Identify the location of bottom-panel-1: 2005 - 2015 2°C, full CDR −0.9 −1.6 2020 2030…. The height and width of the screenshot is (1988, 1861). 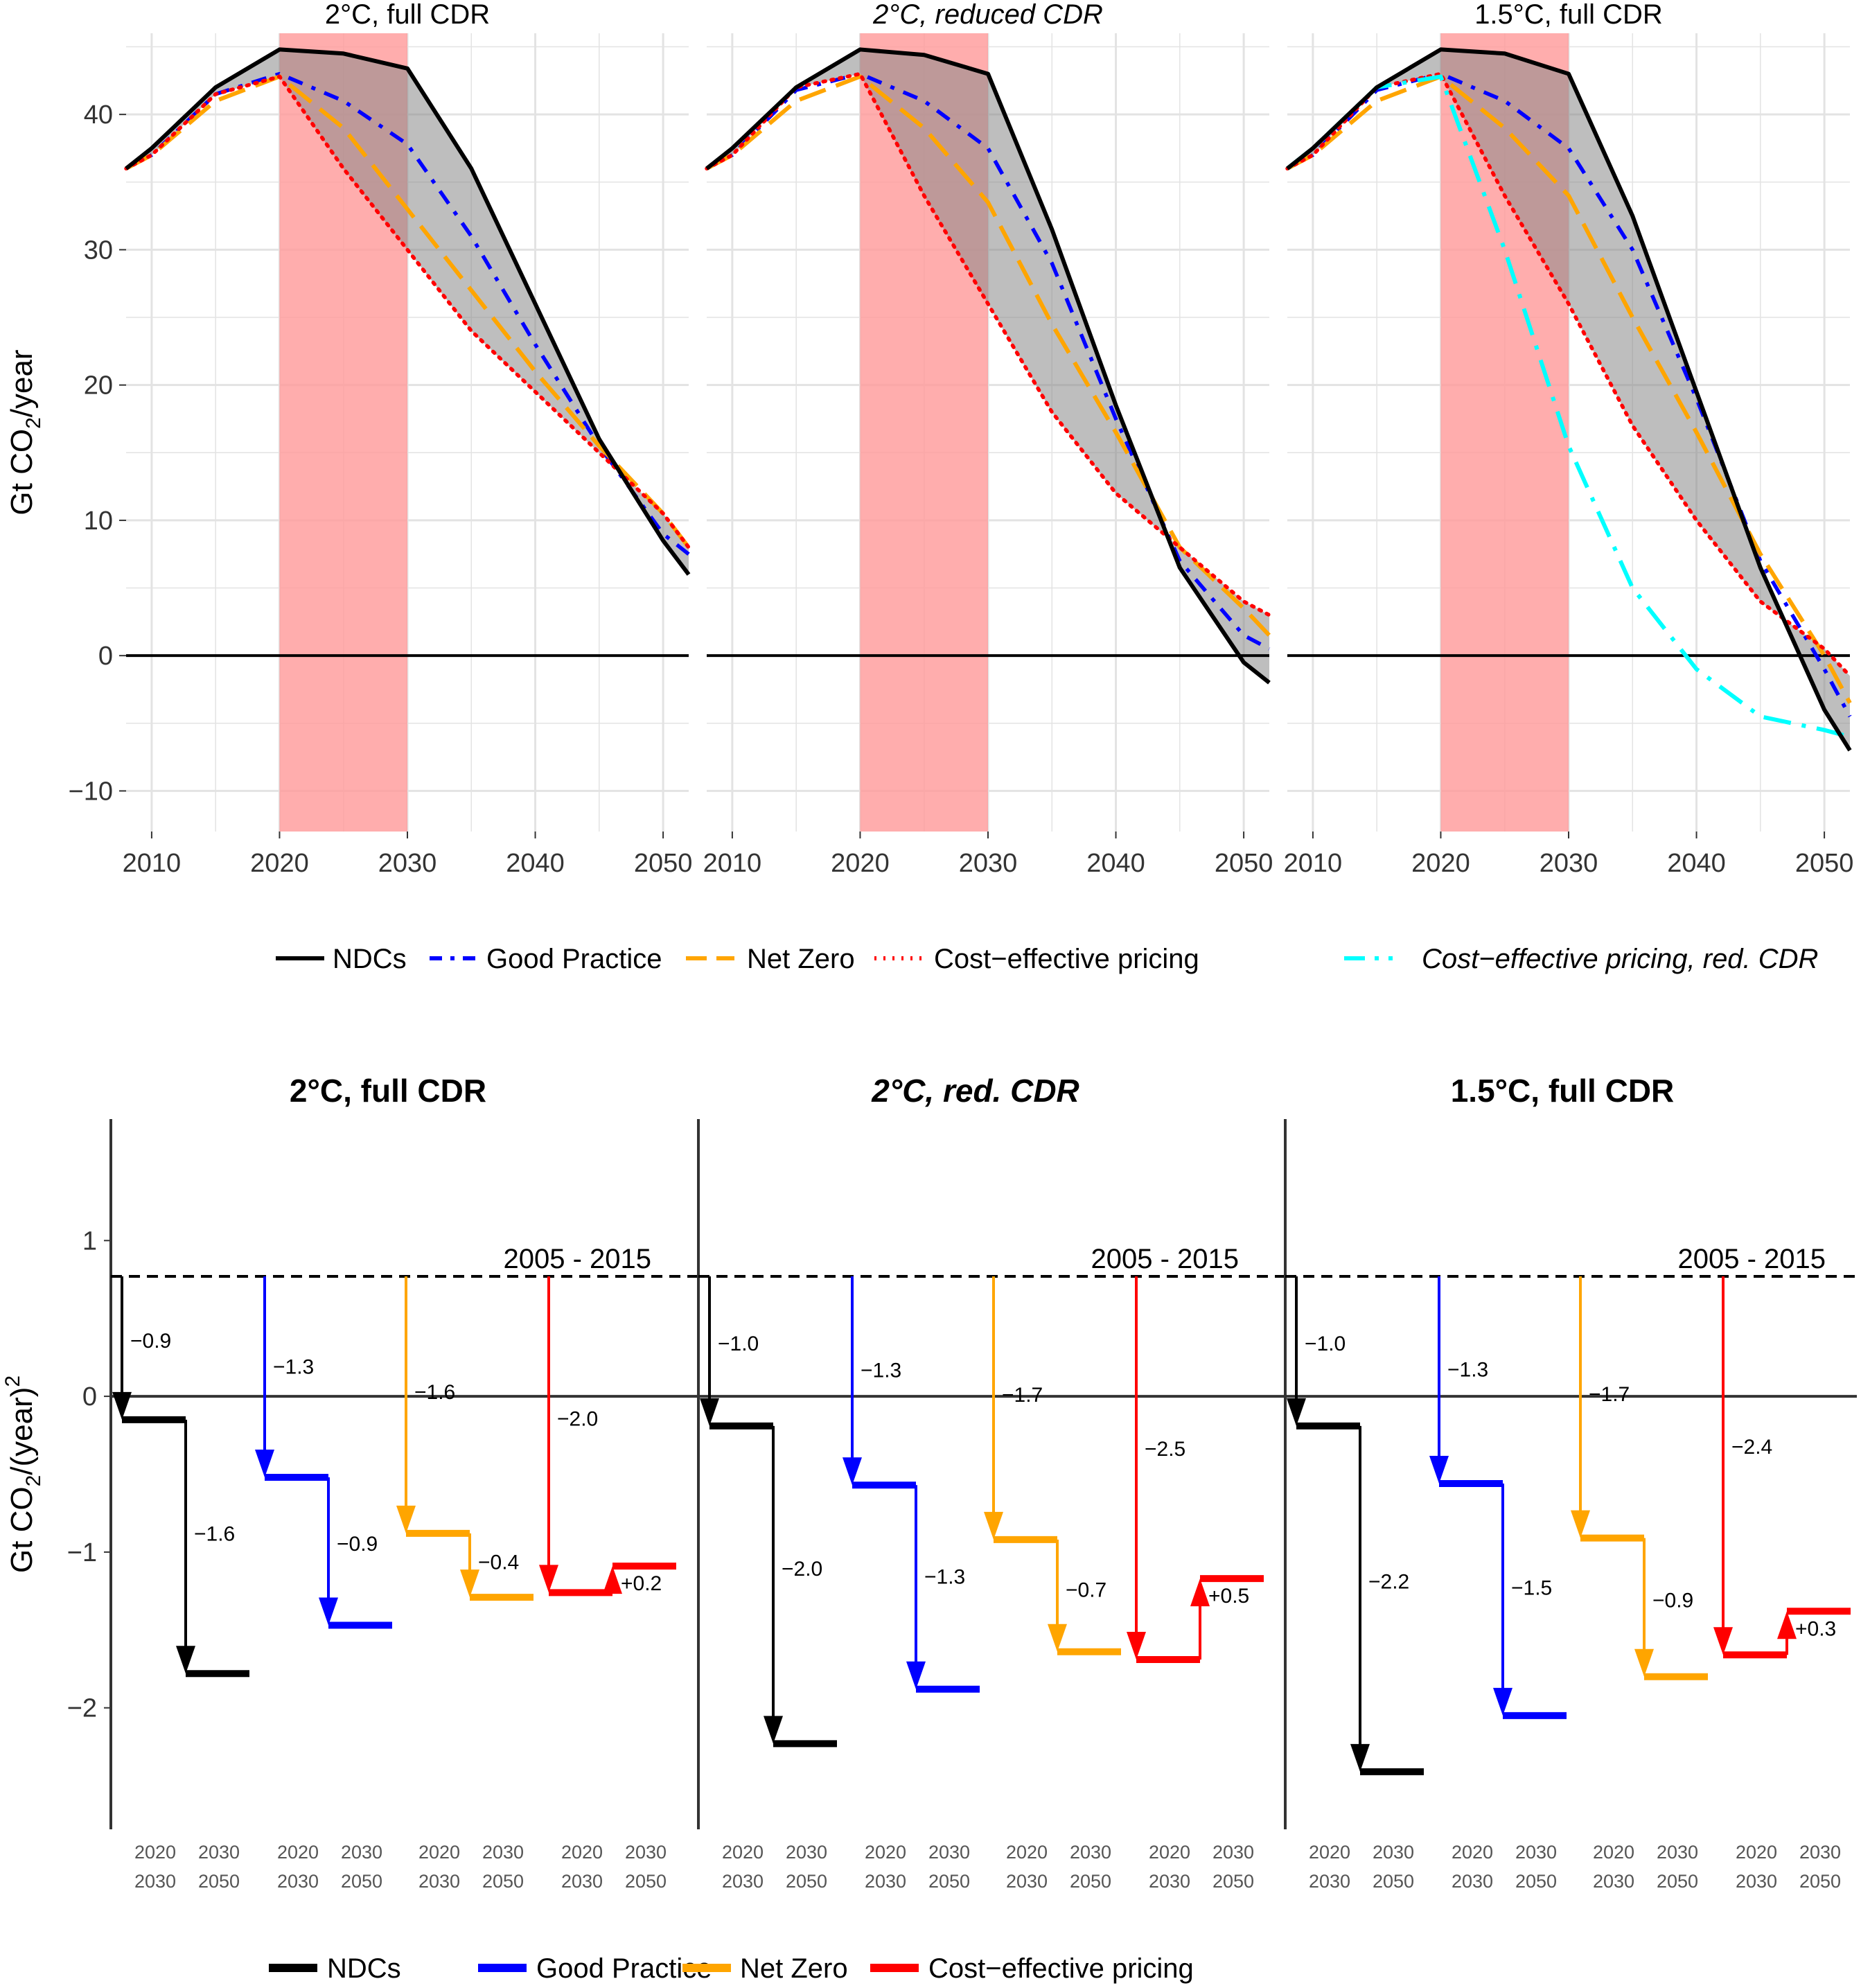
(403, 1482).